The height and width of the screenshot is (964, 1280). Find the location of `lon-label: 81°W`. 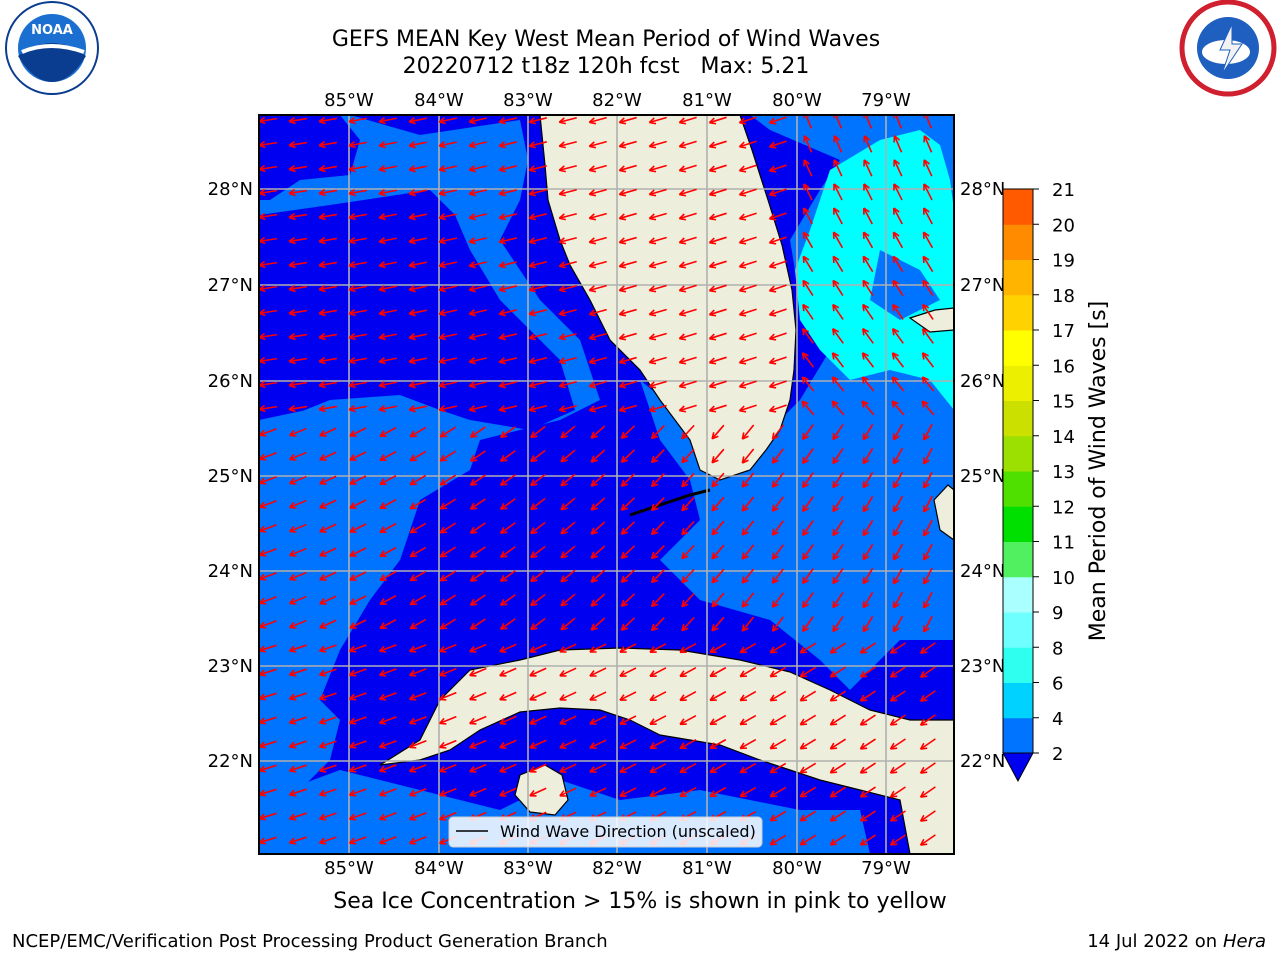

lon-label: 81°W is located at coordinates (707, 100).